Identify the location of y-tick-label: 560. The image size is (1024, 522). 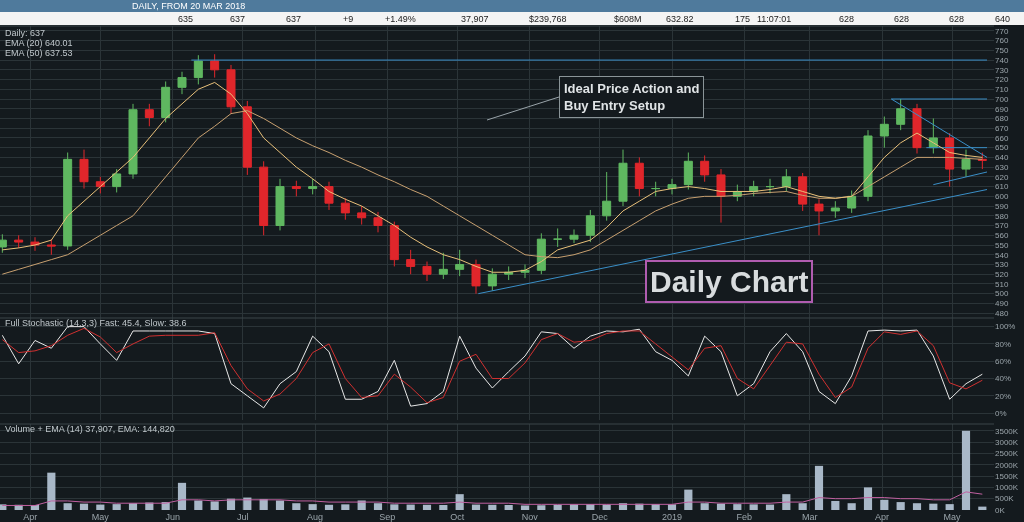
(1002, 236).